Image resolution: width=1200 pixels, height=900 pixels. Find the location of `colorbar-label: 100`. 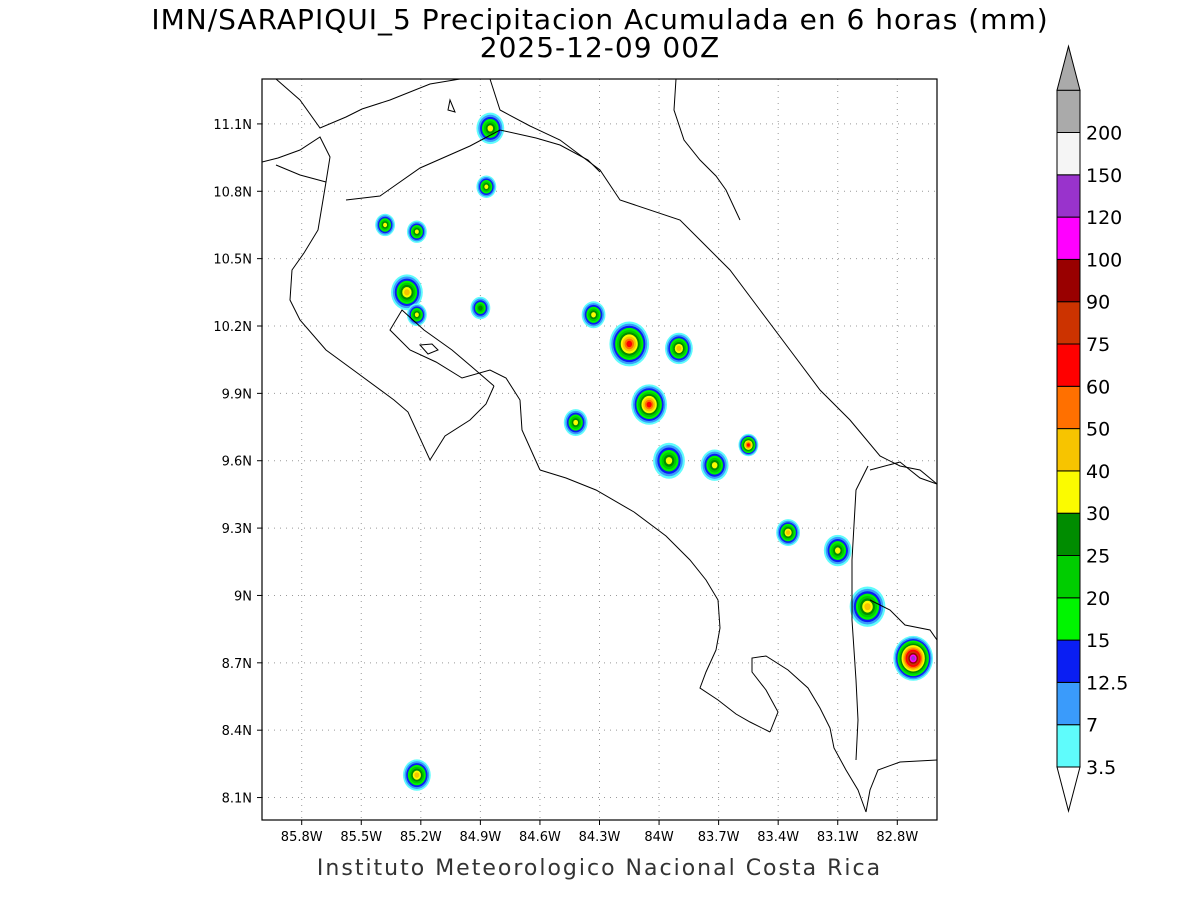

colorbar-label: 100 is located at coordinates (1104, 260).